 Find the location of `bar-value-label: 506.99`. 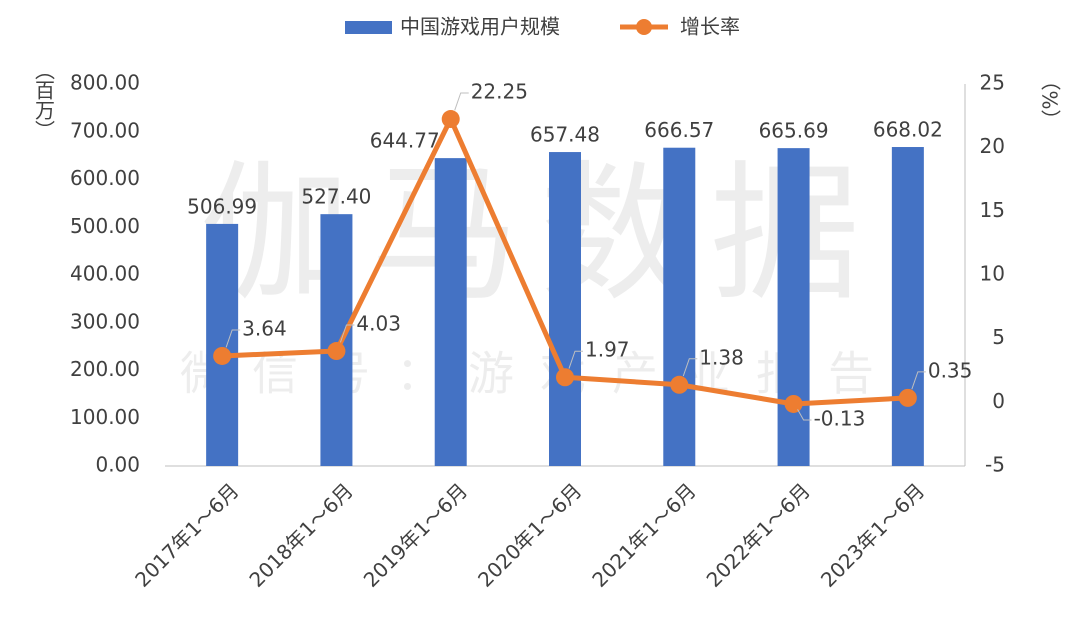

bar-value-label: 506.99 is located at coordinates (222, 206).